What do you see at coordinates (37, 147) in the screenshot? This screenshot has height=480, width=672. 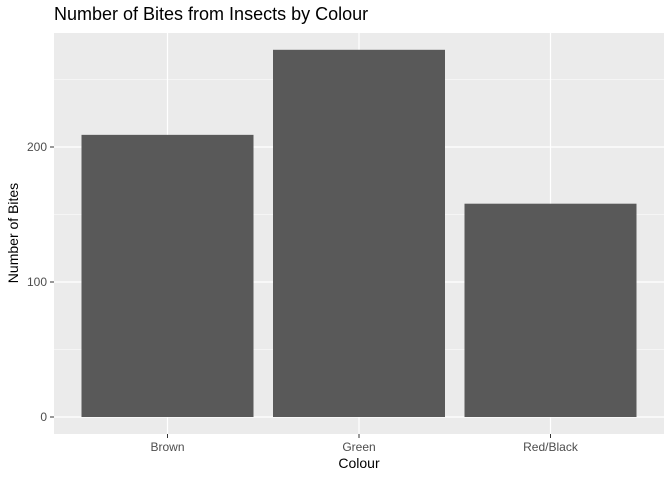 I see `y-tick-label: 200` at bounding box center [37, 147].